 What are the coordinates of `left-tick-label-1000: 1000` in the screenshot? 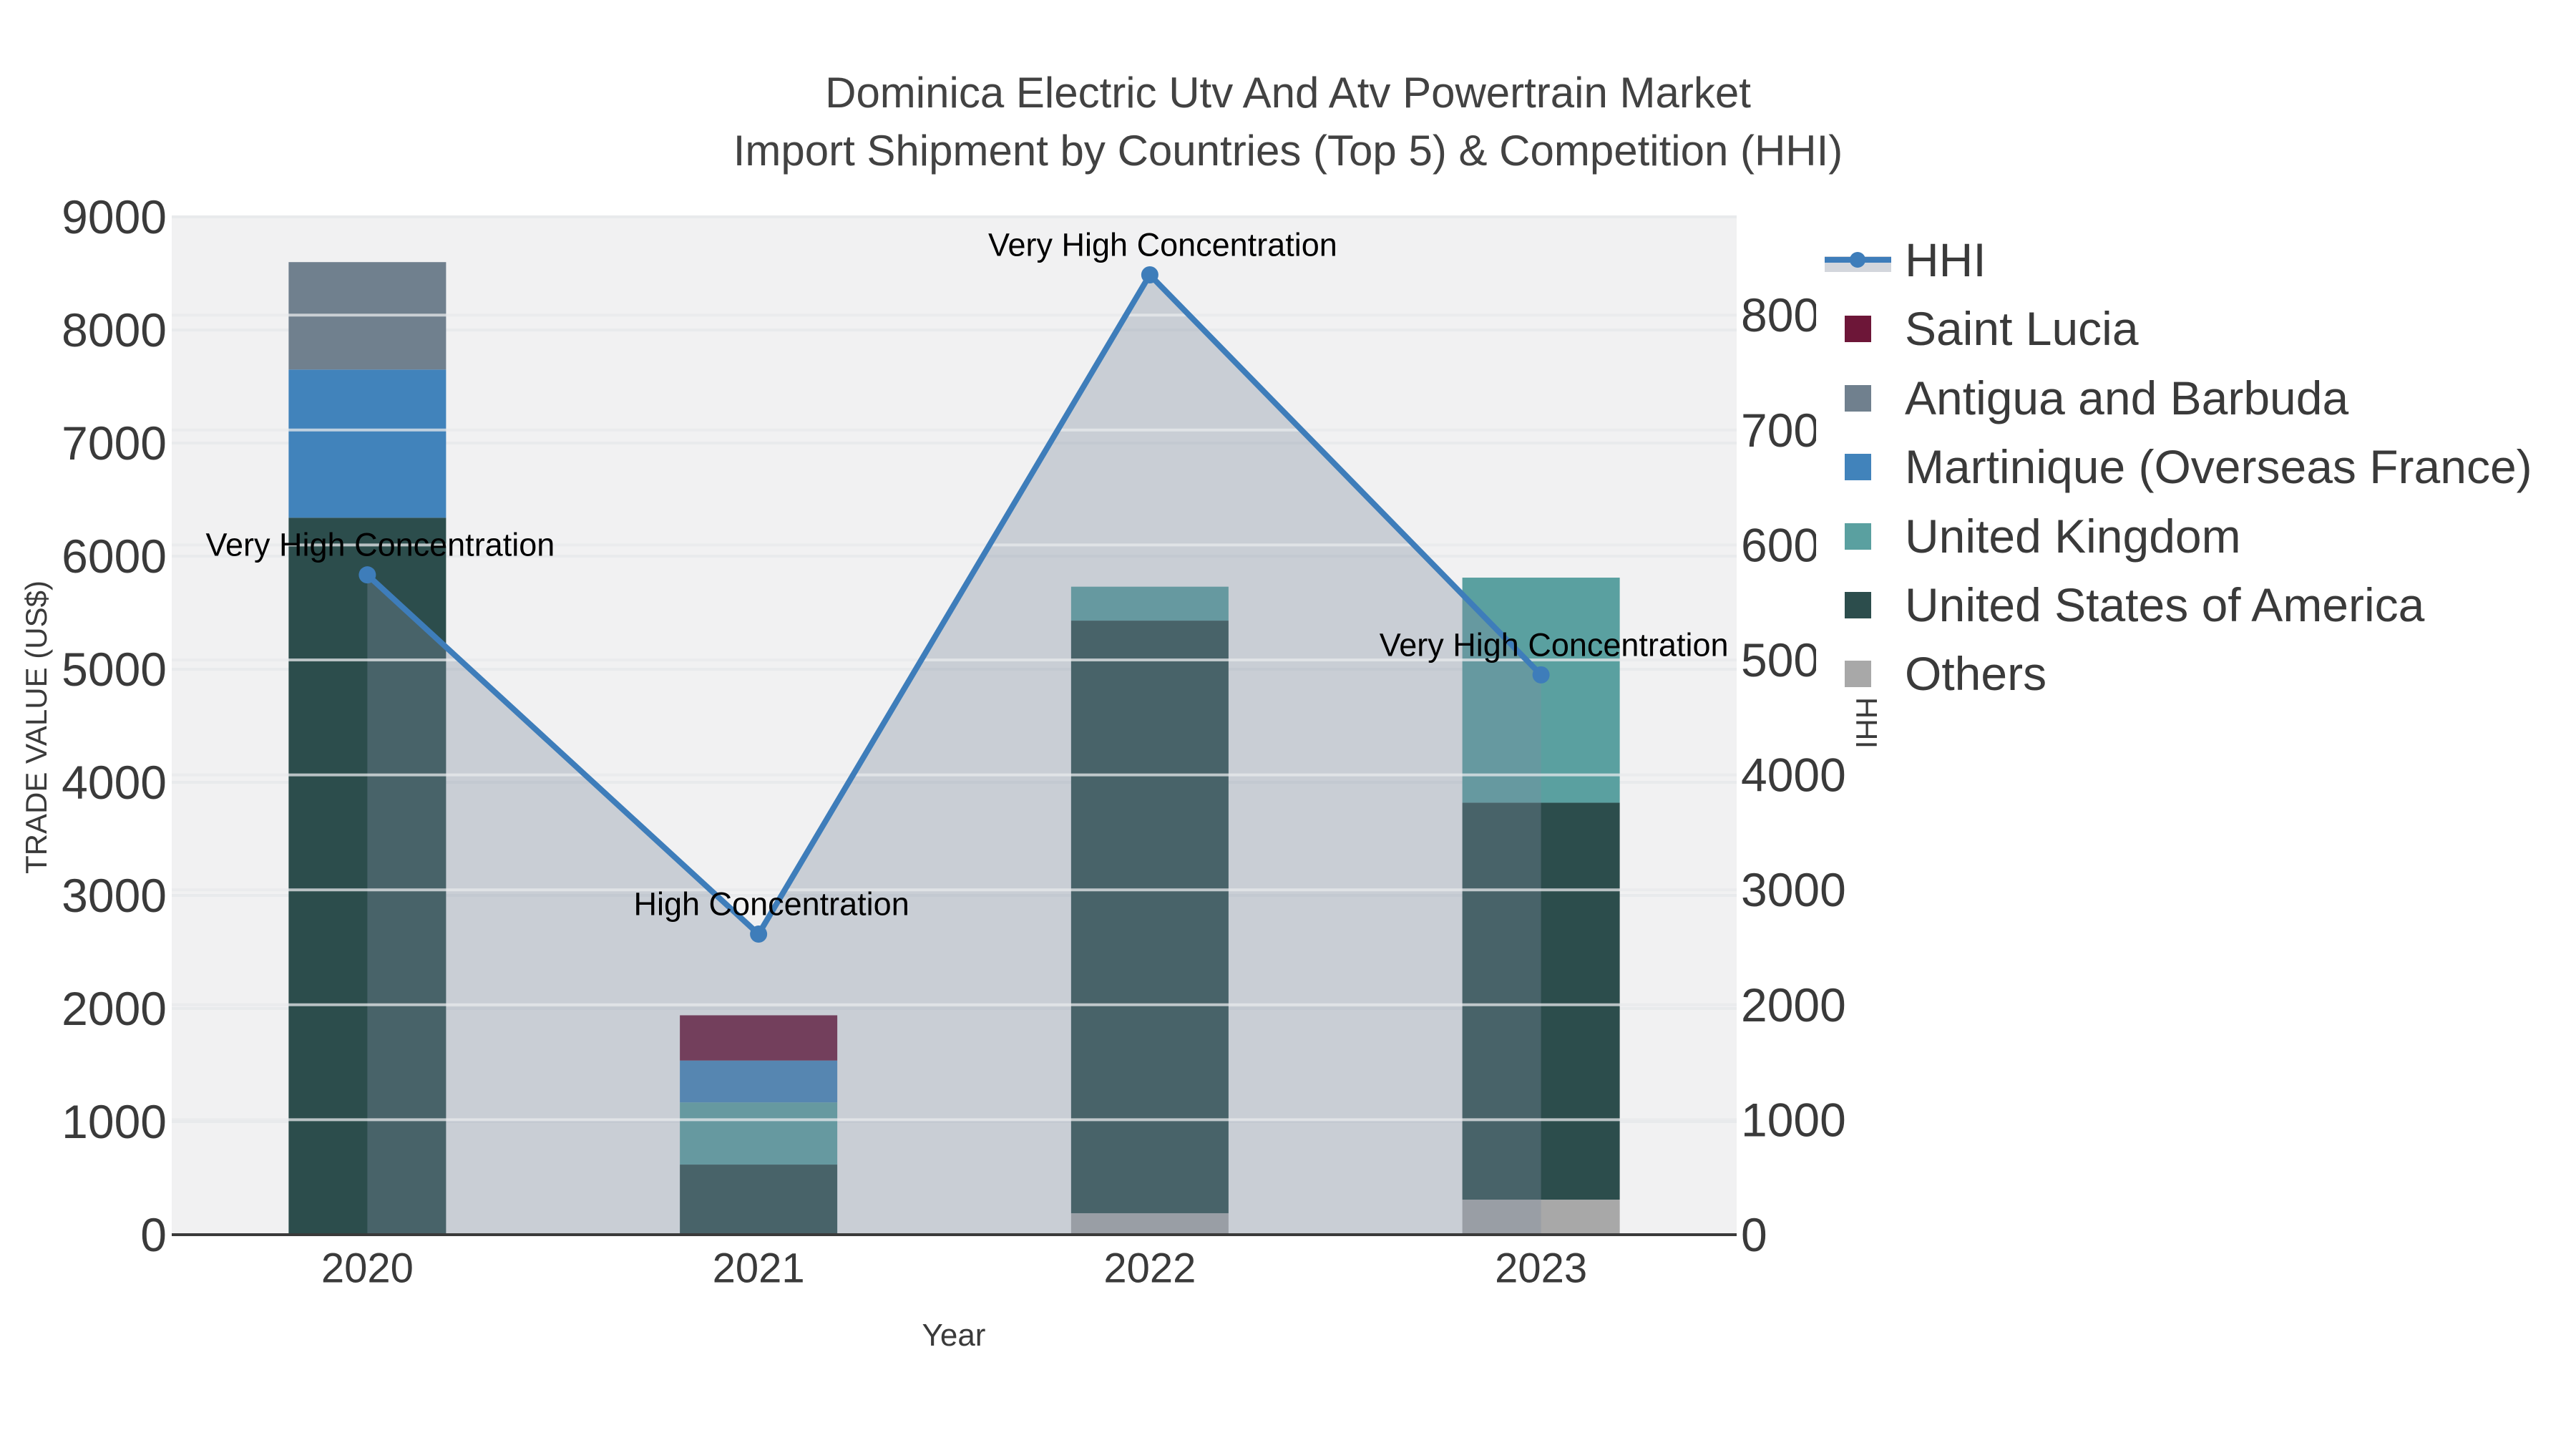 It's located at (114, 1121).